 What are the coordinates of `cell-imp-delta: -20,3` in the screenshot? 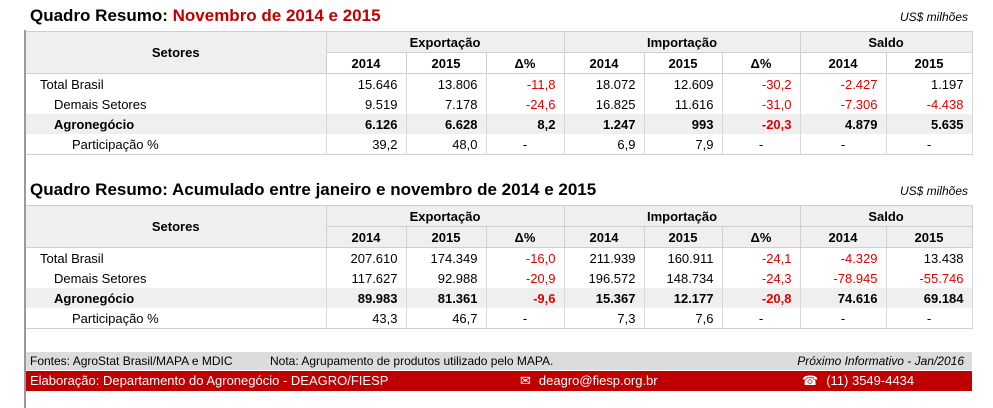 It's located at (761, 124).